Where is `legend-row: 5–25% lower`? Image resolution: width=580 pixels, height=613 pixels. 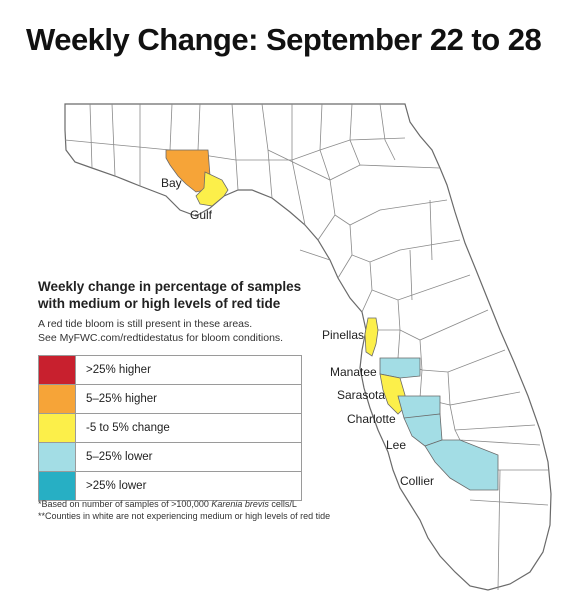 legend-row: 5–25% lower is located at coordinates (170, 457).